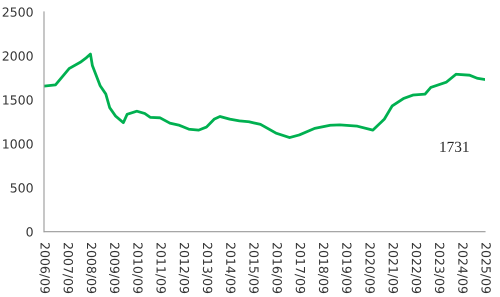 The width and height of the screenshot is (500, 297). What do you see at coordinates (114, 268) in the screenshot?
I see `x-tick-label: 2009/09` at bounding box center [114, 268].